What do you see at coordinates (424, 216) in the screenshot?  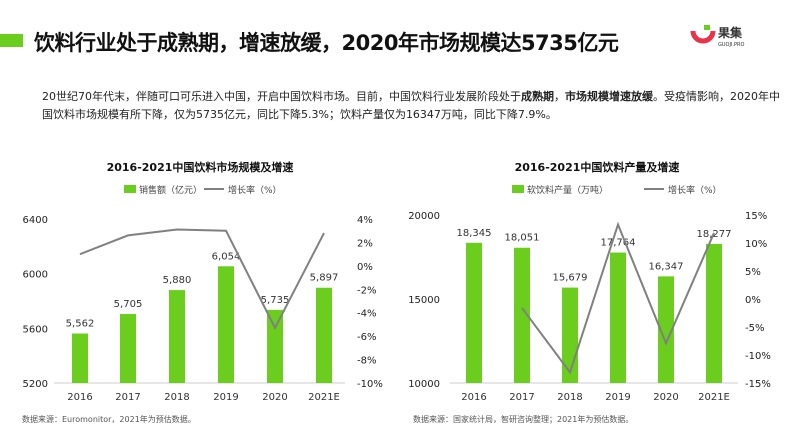 I see `y-tick-label: 20000` at bounding box center [424, 216].